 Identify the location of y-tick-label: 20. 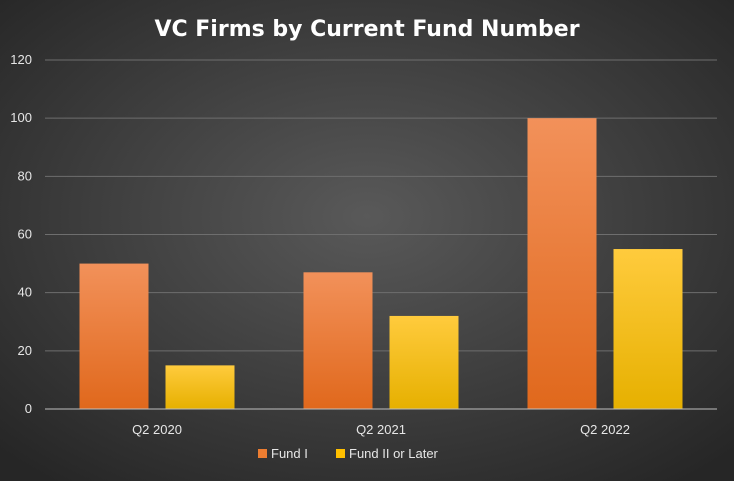
(25, 350).